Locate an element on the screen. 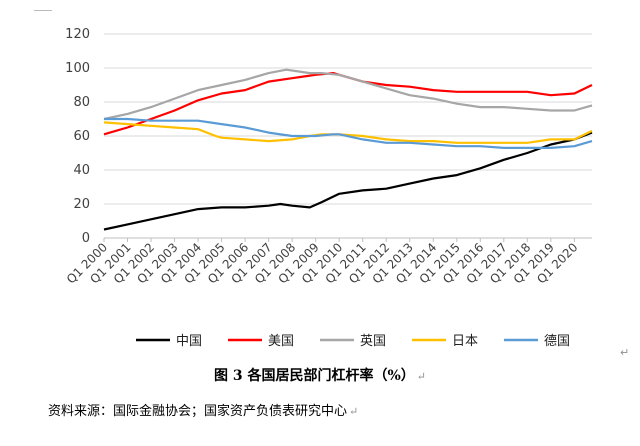 The height and width of the screenshot is (446, 640). y-tick-label: 100 is located at coordinates (77, 68).